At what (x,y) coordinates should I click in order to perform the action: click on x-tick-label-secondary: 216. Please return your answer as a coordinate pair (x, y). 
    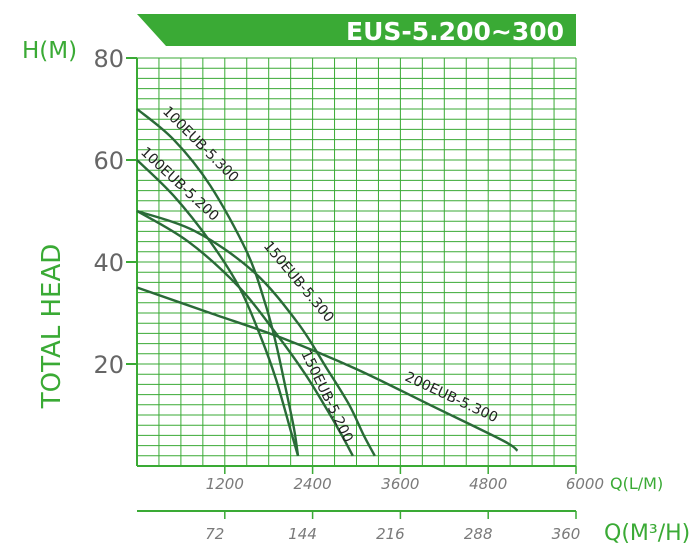
    Looking at the image, I should click on (390, 534).